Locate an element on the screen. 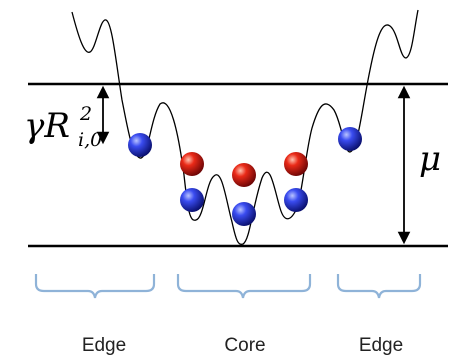 Image resolution: width=453 pixels, height=358 pixels. region-brackets is located at coordinates (228, 286).